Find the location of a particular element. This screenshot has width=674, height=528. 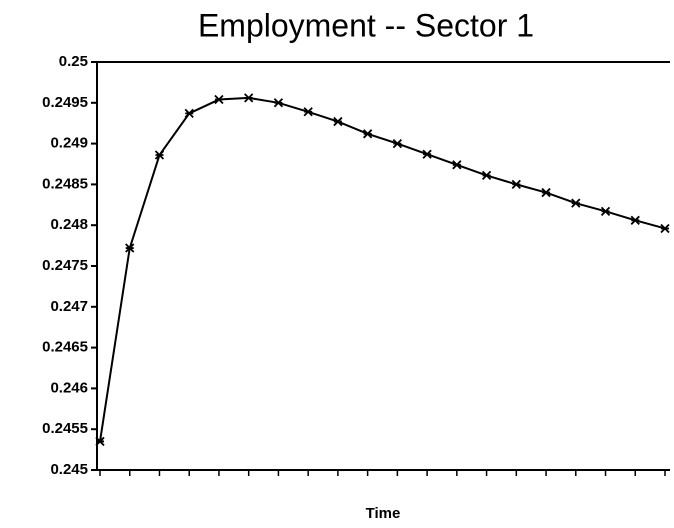

y-tick-label: 0.2465 is located at coordinates (65, 347).